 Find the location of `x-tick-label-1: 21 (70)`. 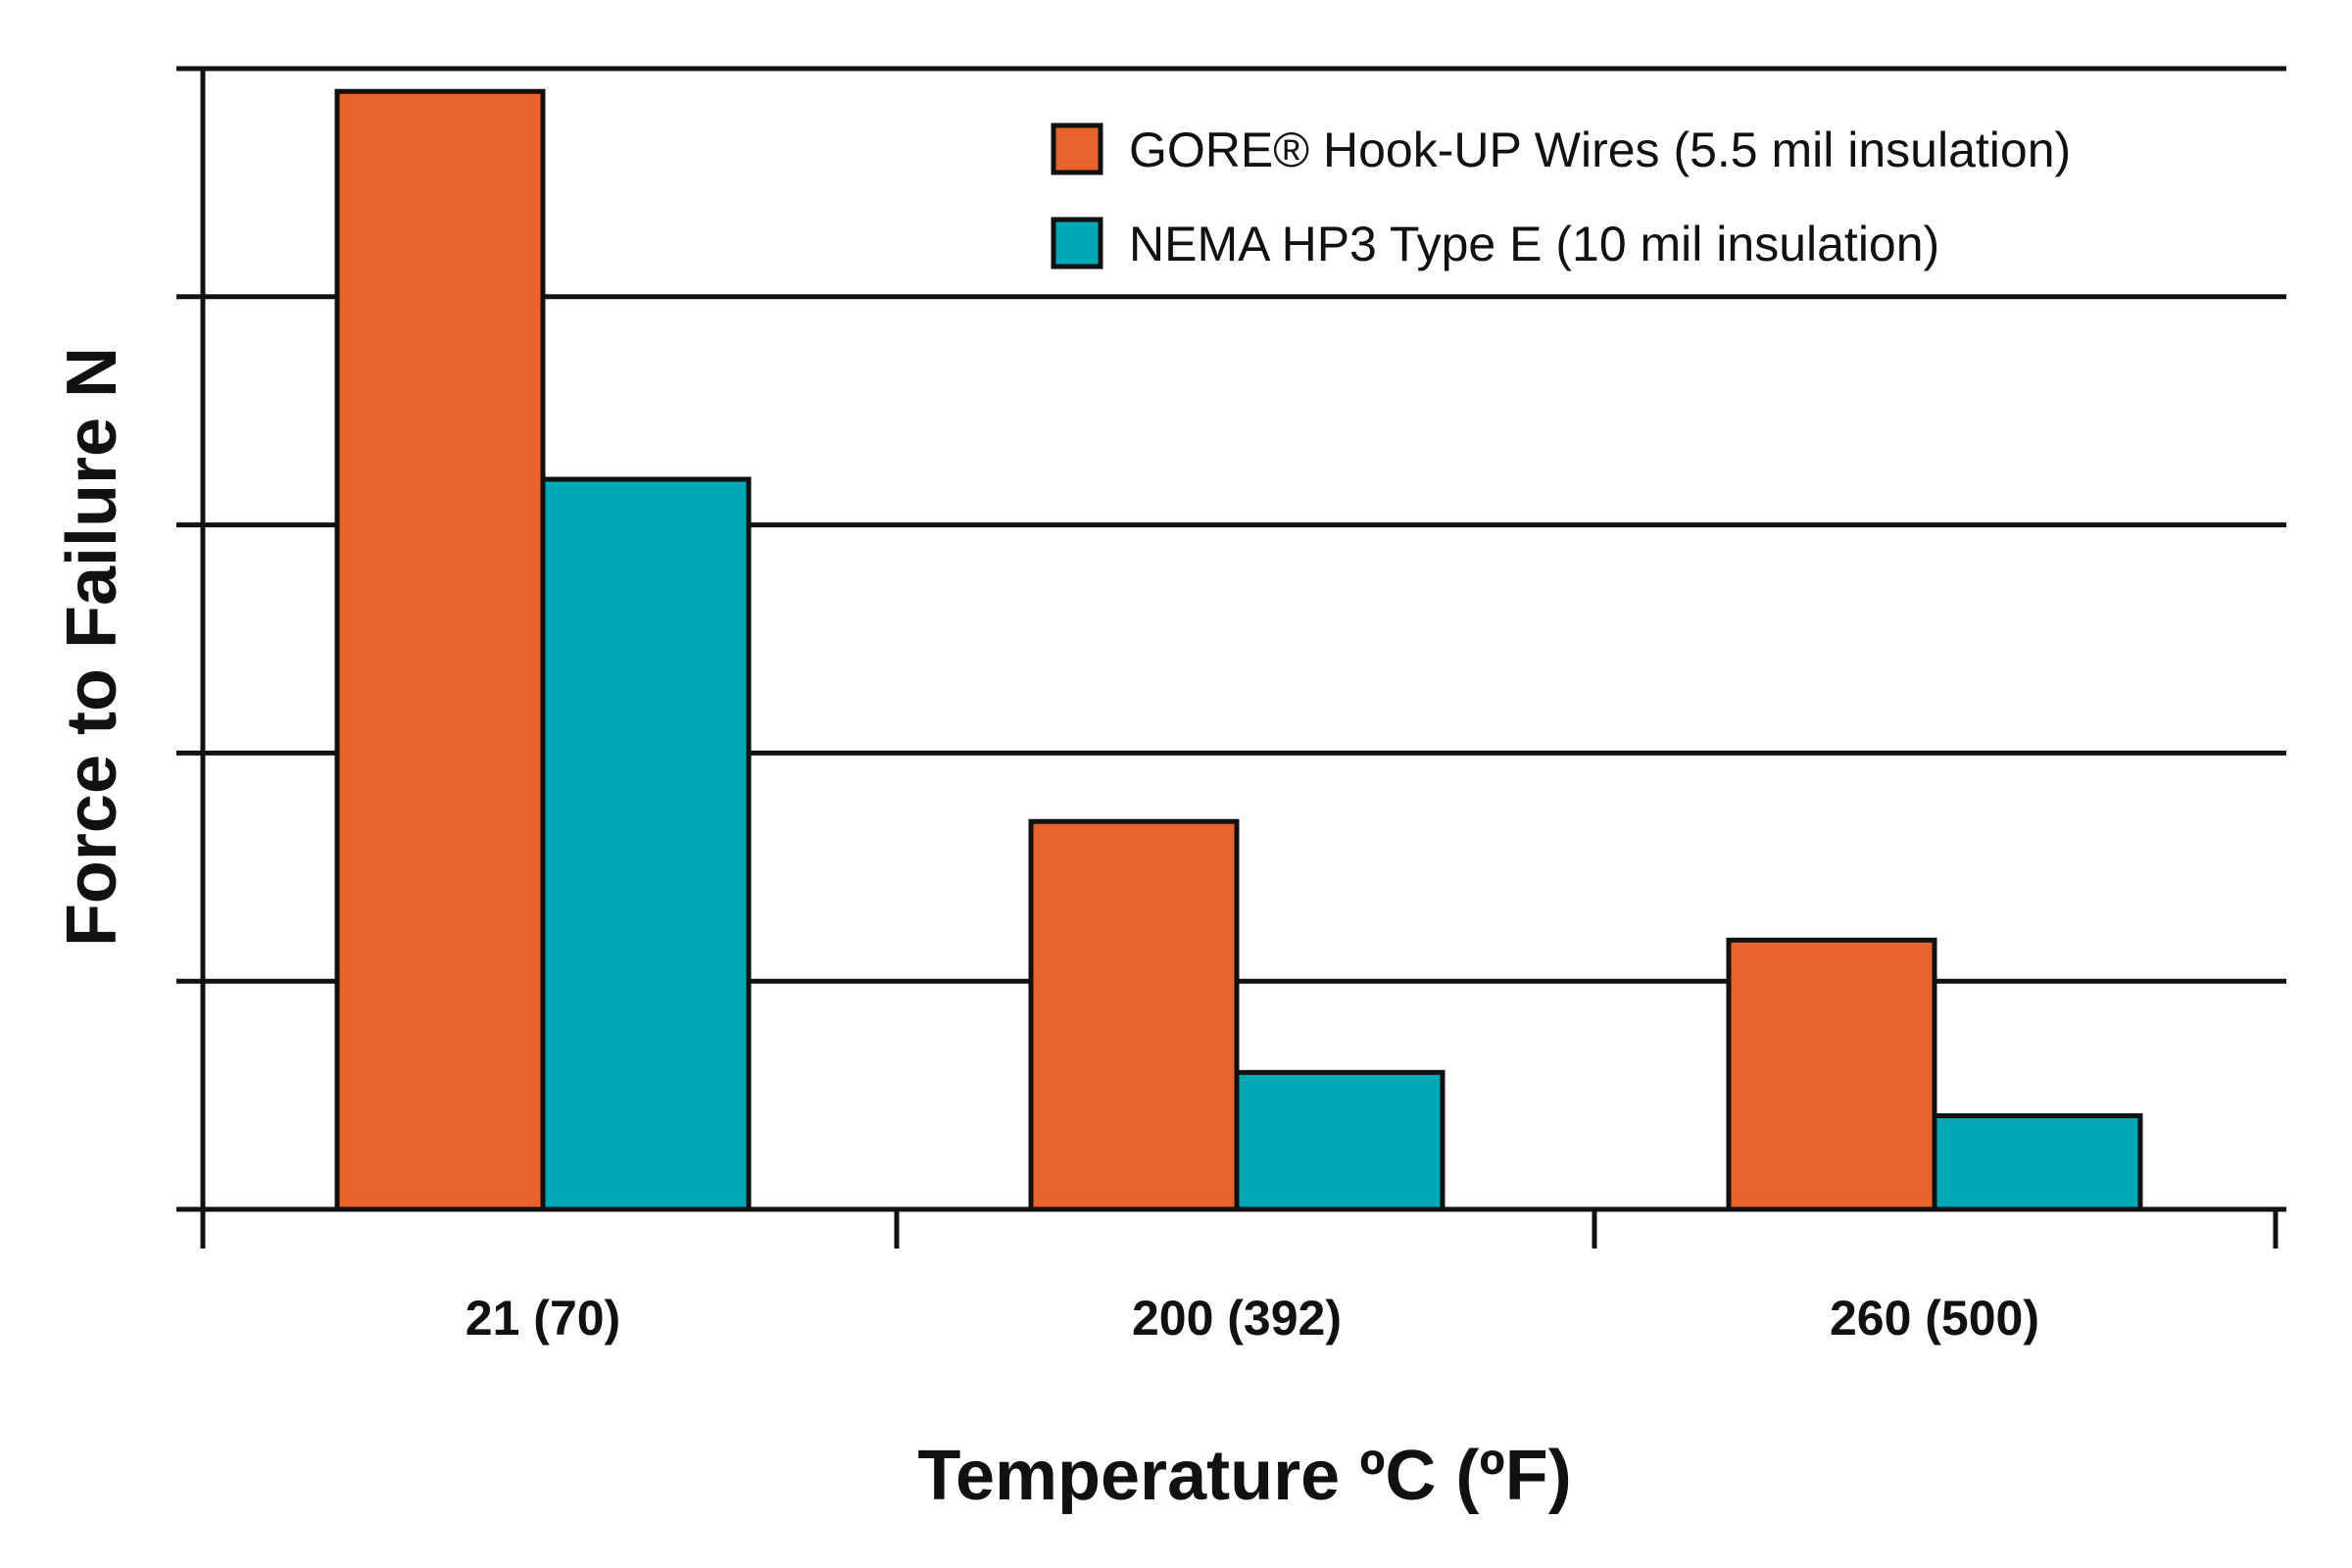

x-tick-label-1: 21 (70) is located at coordinates (543, 1318).